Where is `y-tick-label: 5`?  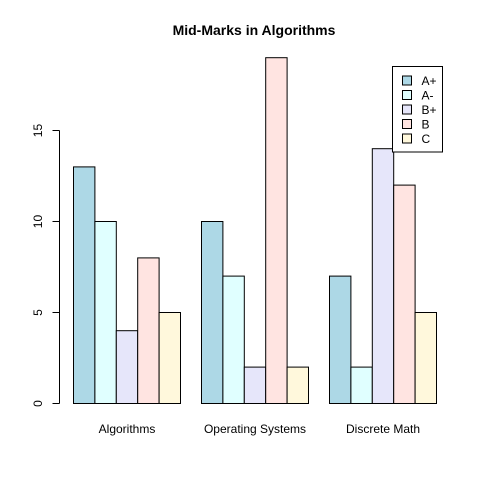 y-tick-label: 5 is located at coordinates (38, 312).